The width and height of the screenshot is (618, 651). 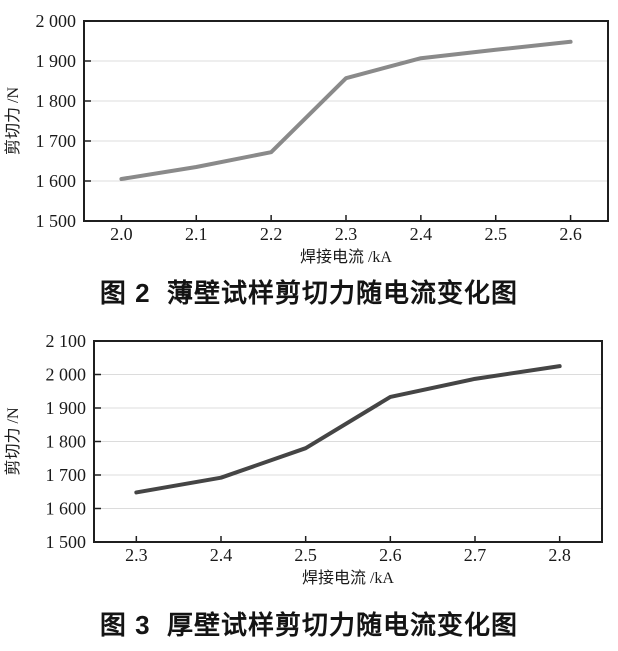 I want to click on x-tick-label: 2.7, so click(x=475, y=555).